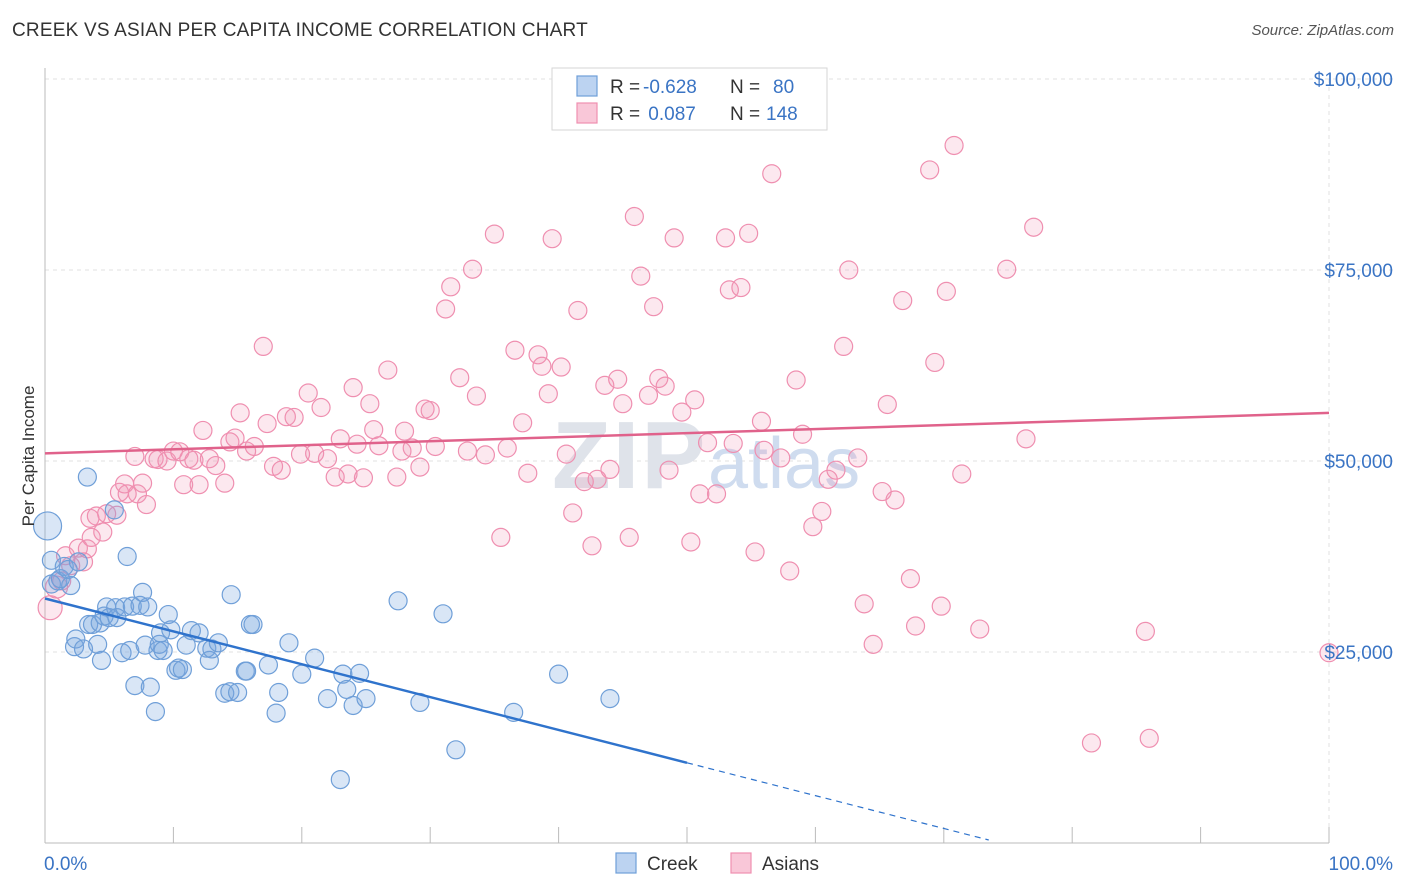  What do you see at coordinates (625, 87) in the screenshot?
I see `legend-r-label-creek: R =` at bounding box center [625, 87].